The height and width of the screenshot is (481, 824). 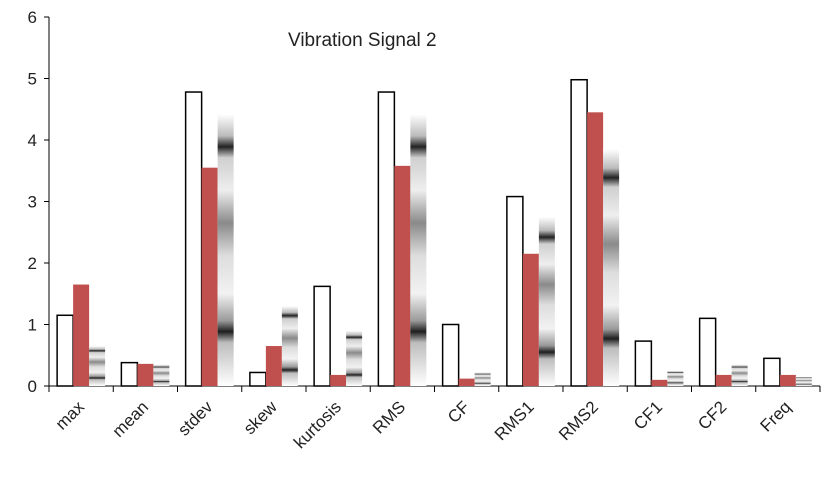 What do you see at coordinates (70, 415) in the screenshot?
I see `x-category-label: max` at bounding box center [70, 415].